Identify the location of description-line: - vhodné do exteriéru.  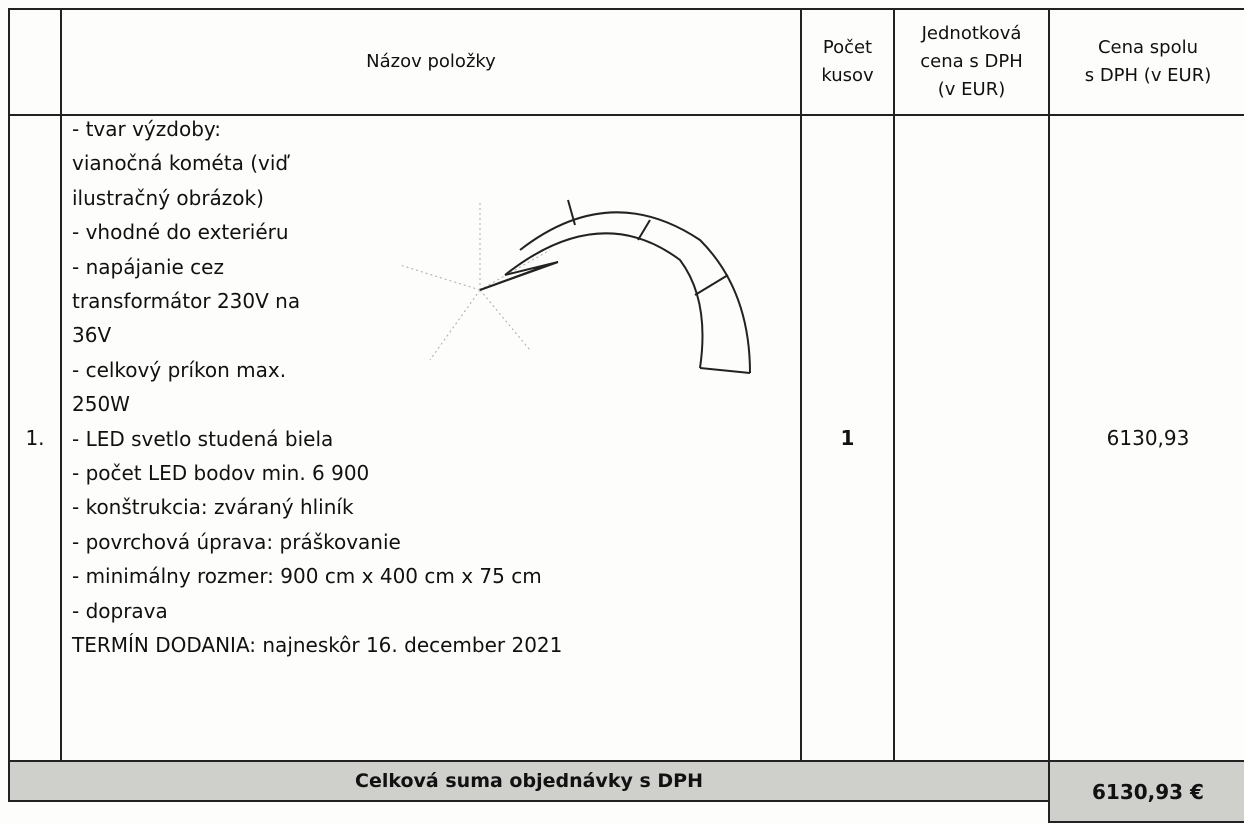
(180, 232).